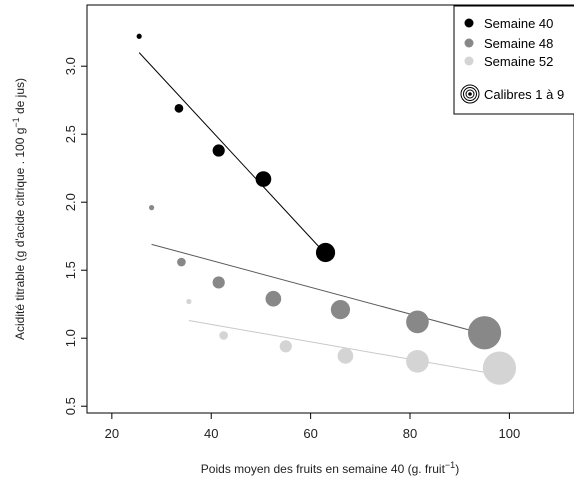 The height and width of the screenshot is (480, 574). Describe the element at coordinates (70, 406) in the screenshot. I see `y-tick-label: 0.5` at that location.